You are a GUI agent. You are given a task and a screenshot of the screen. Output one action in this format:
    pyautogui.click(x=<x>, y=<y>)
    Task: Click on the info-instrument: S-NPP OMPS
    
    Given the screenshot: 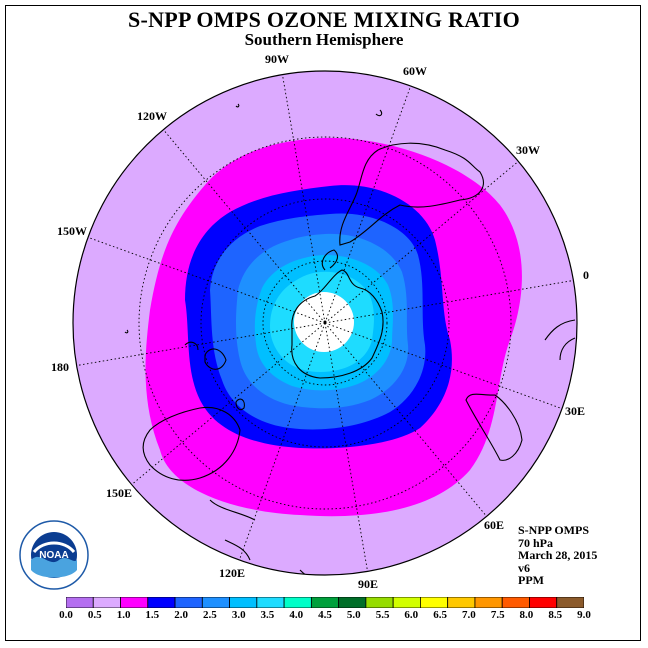 What is the action you would take?
    pyautogui.click(x=553, y=530)
    